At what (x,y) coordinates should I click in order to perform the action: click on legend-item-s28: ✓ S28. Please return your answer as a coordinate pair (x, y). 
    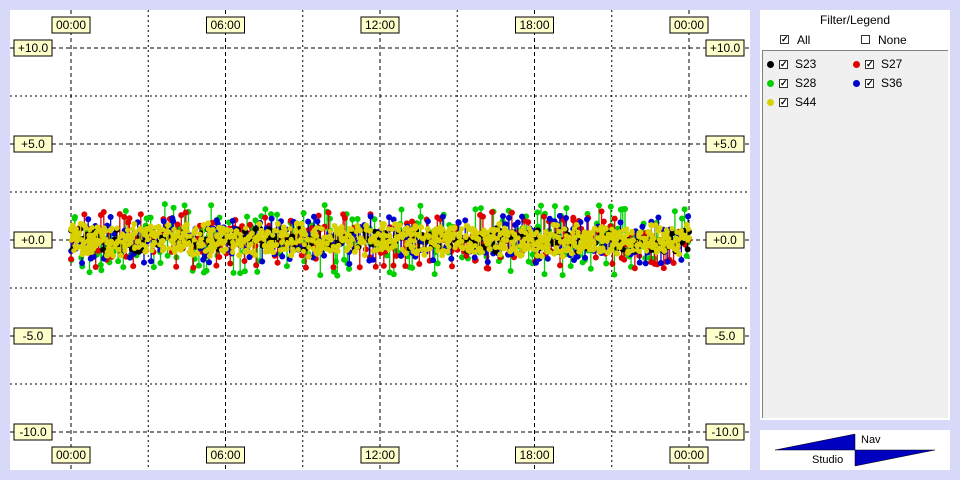
    Looking at the image, I should click on (807, 83).